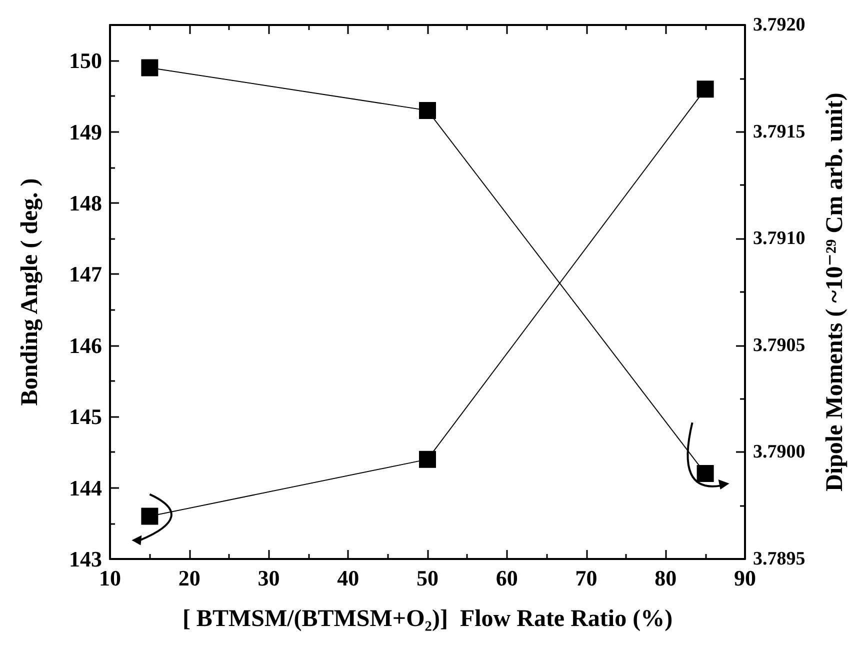  Describe the element at coordinates (779, 345) in the screenshot. I see `y2-tick-label: 3.7905` at that location.